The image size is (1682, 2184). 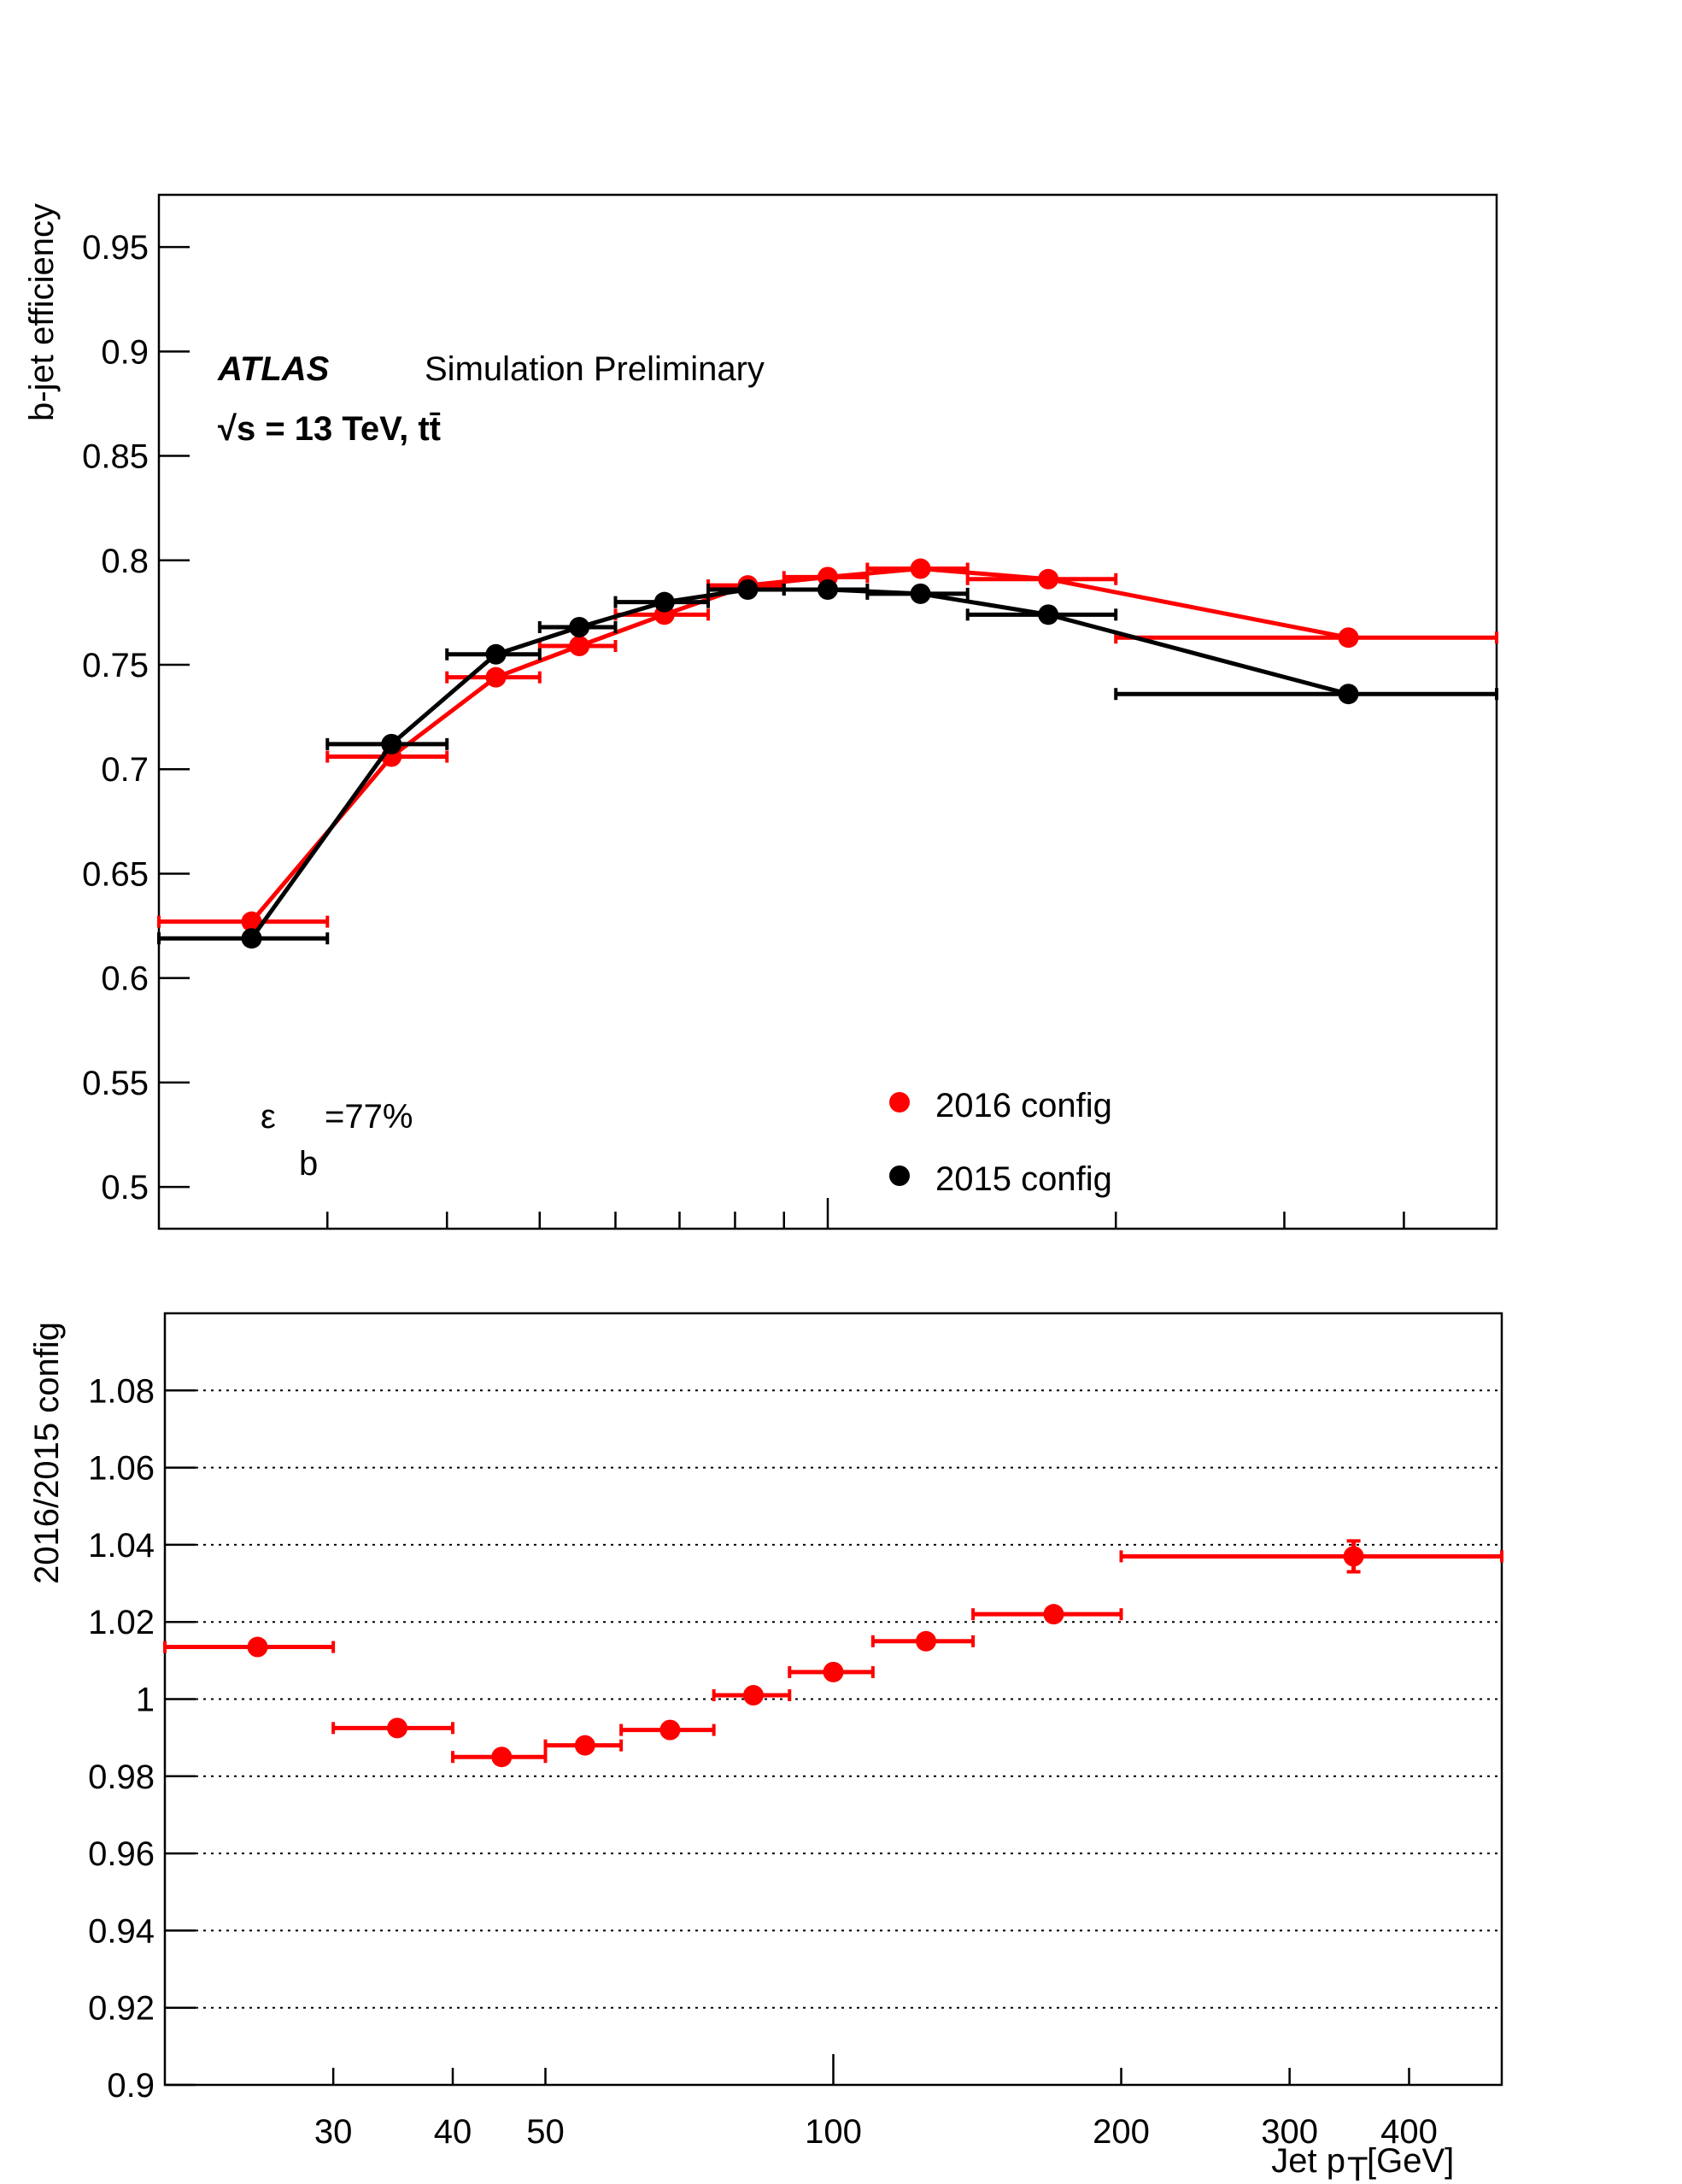 I want to click on x-label-sub: T, so click(x=1357, y=2167).